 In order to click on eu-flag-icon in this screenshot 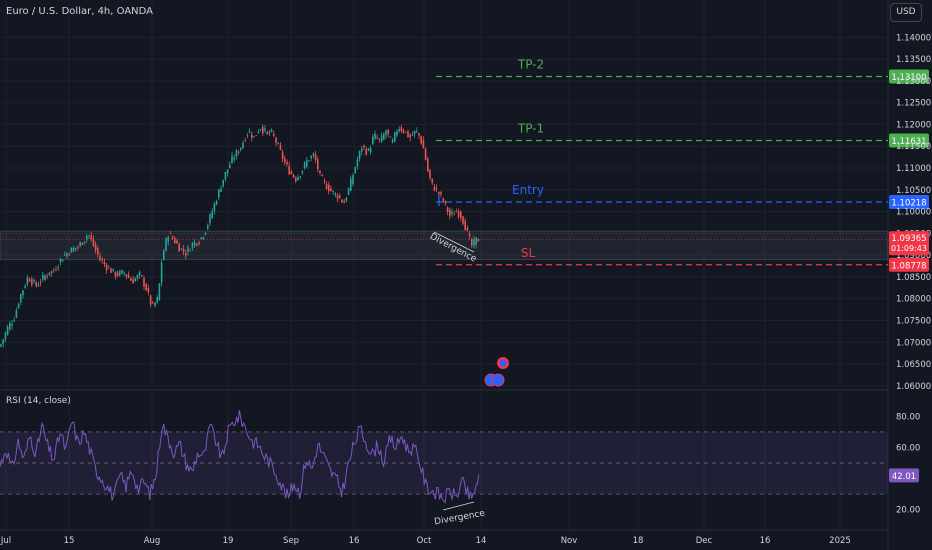, I will do `click(498, 380)`.